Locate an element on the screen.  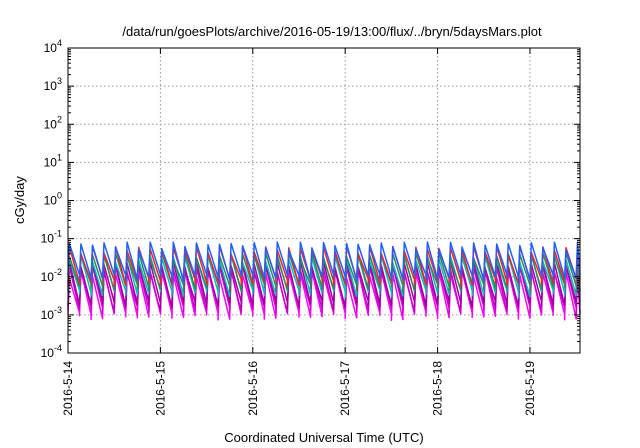
y-tick-label: 10⁻¹ is located at coordinates (51, 237).